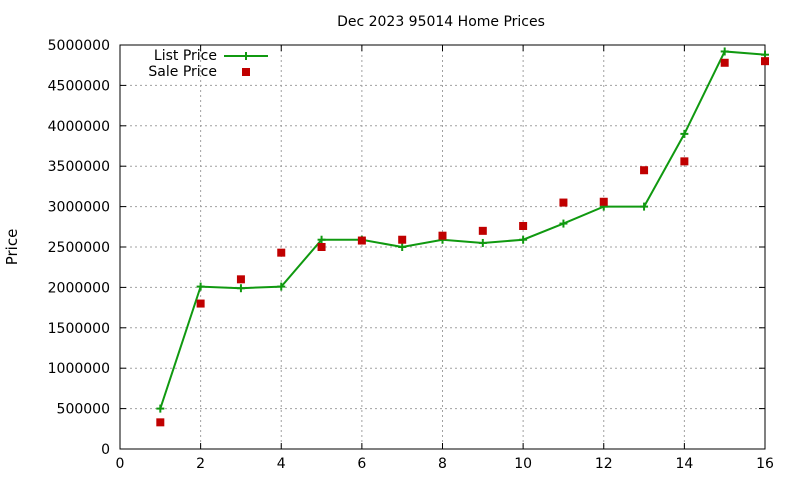  Describe the element at coordinates (185, 56) in the screenshot. I see `legend-label-list-price: List Price` at that location.